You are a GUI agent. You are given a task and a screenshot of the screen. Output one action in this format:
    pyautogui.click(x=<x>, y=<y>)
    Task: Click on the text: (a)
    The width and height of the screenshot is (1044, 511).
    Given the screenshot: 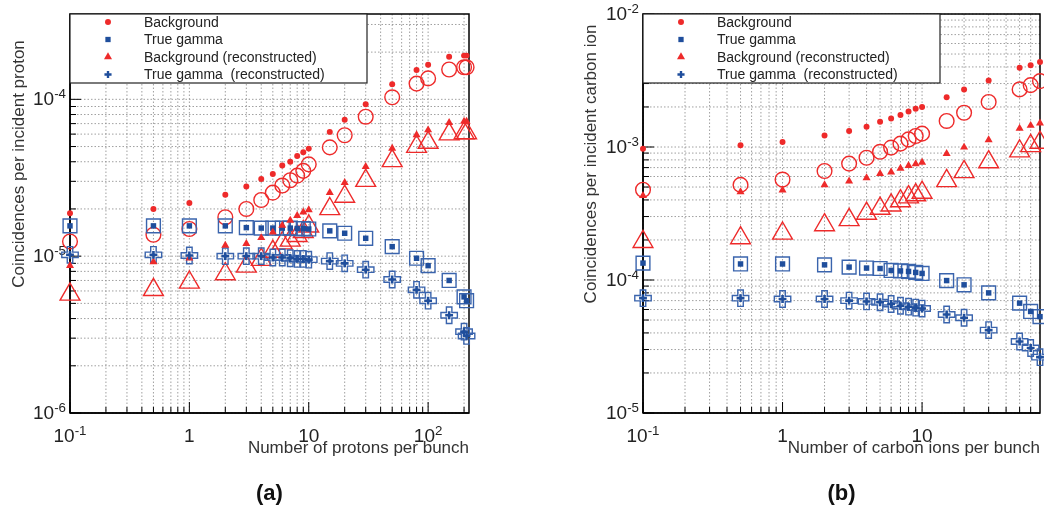 What is the action you would take?
    pyautogui.click(x=269, y=492)
    